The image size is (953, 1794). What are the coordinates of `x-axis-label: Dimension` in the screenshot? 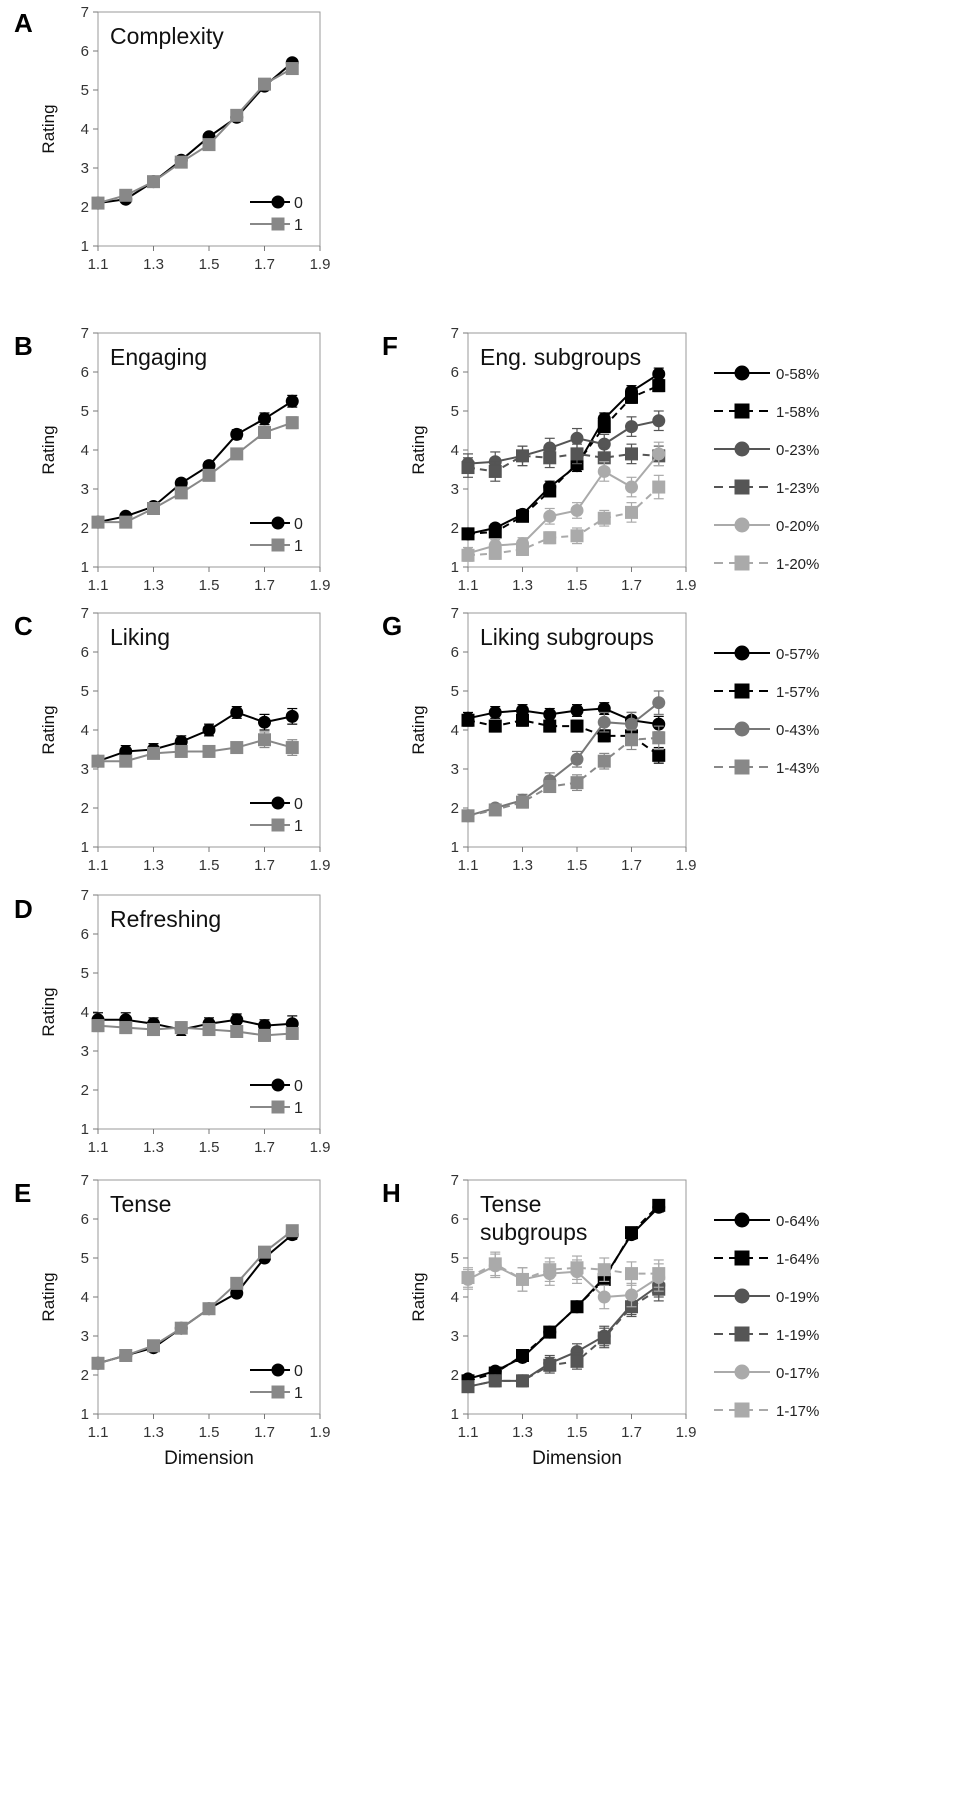 It's located at (209, 1458).